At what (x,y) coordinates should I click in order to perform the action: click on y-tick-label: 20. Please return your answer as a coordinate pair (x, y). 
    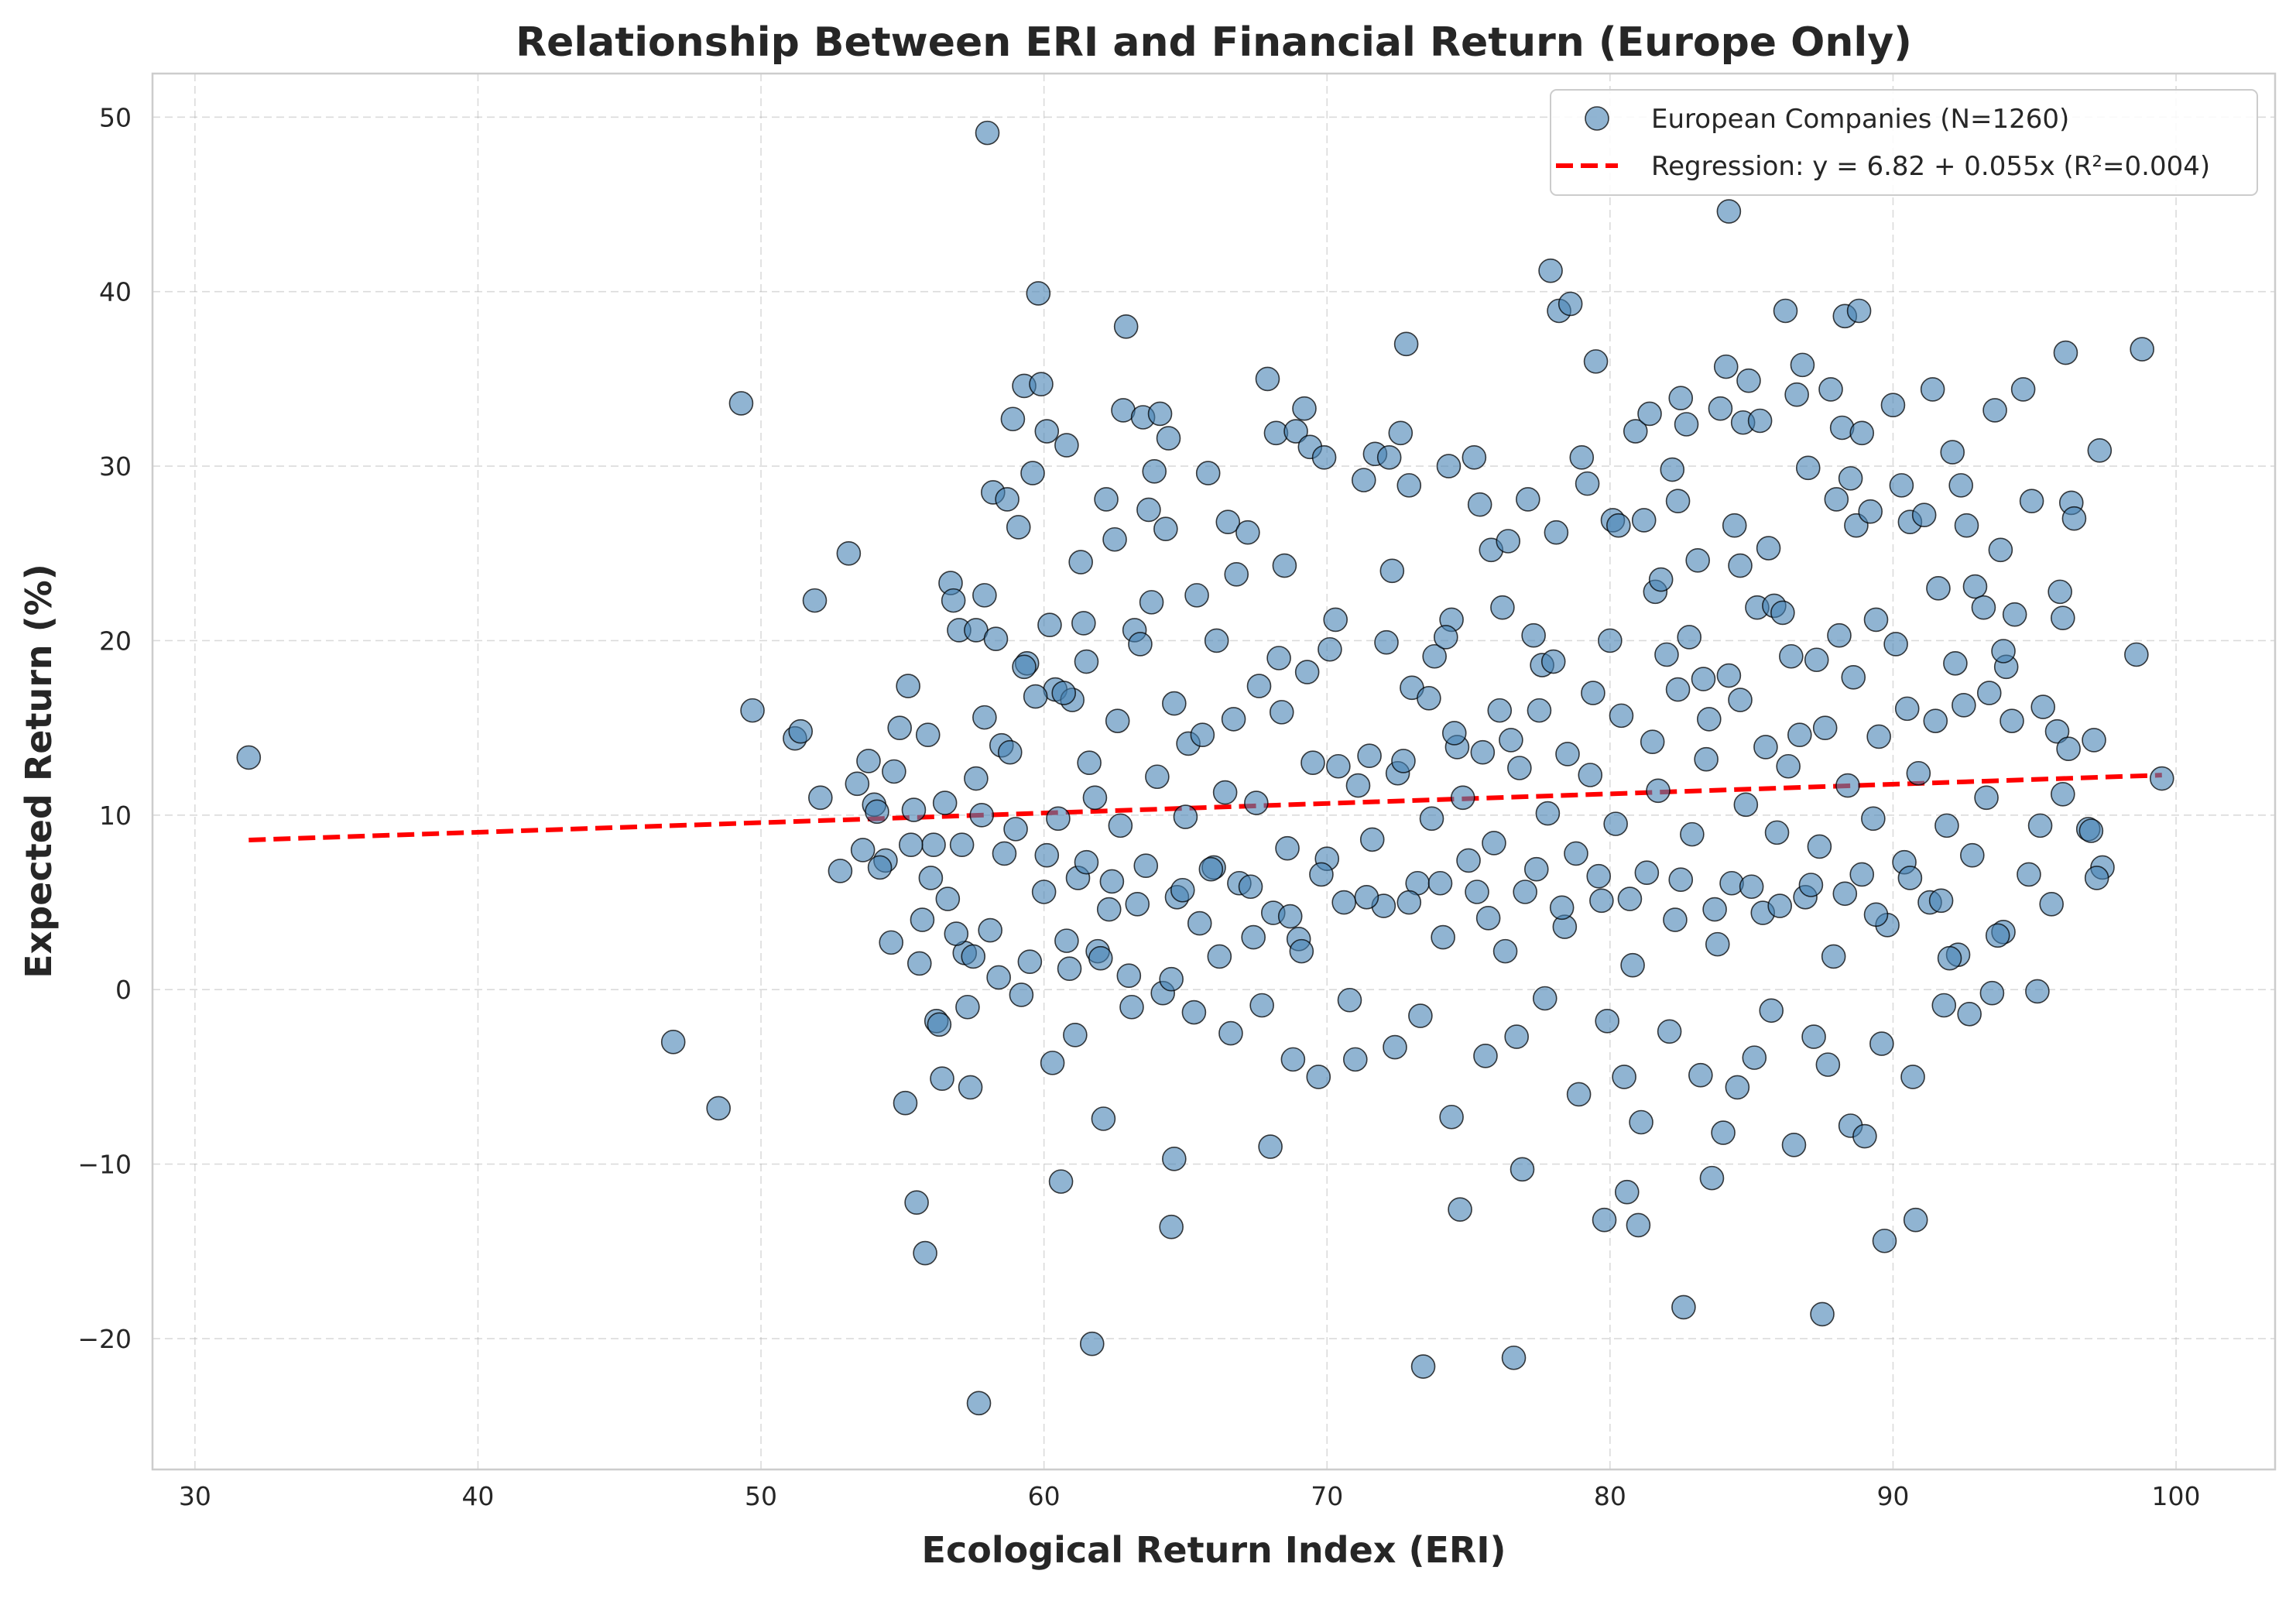
    Looking at the image, I should click on (116, 641).